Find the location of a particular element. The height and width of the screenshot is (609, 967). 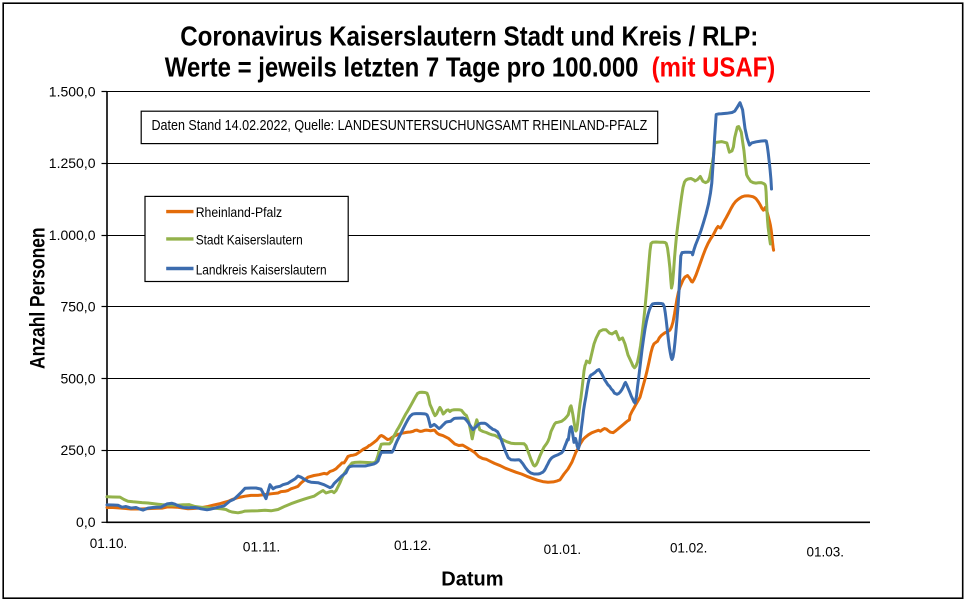

svg-text: 0,0 is located at coordinates (86, 522).